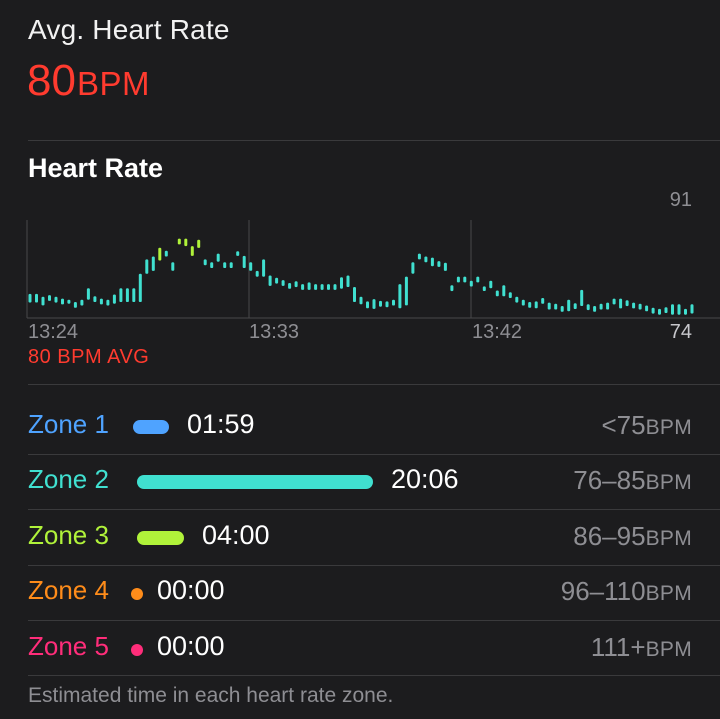 This screenshot has height=719, width=720. I want to click on zone-footnote: Estimated time in each heart rate zone., so click(211, 695).